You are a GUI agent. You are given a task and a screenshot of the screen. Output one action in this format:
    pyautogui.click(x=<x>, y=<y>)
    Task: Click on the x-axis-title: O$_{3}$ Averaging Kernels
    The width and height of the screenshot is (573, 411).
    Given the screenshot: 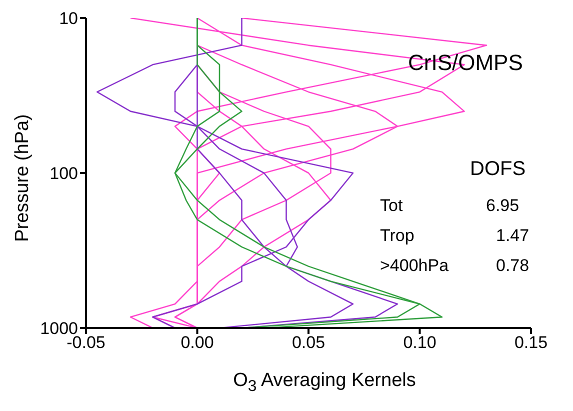 What is the action you would take?
    pyautogui.click(x=324, y=383)
    